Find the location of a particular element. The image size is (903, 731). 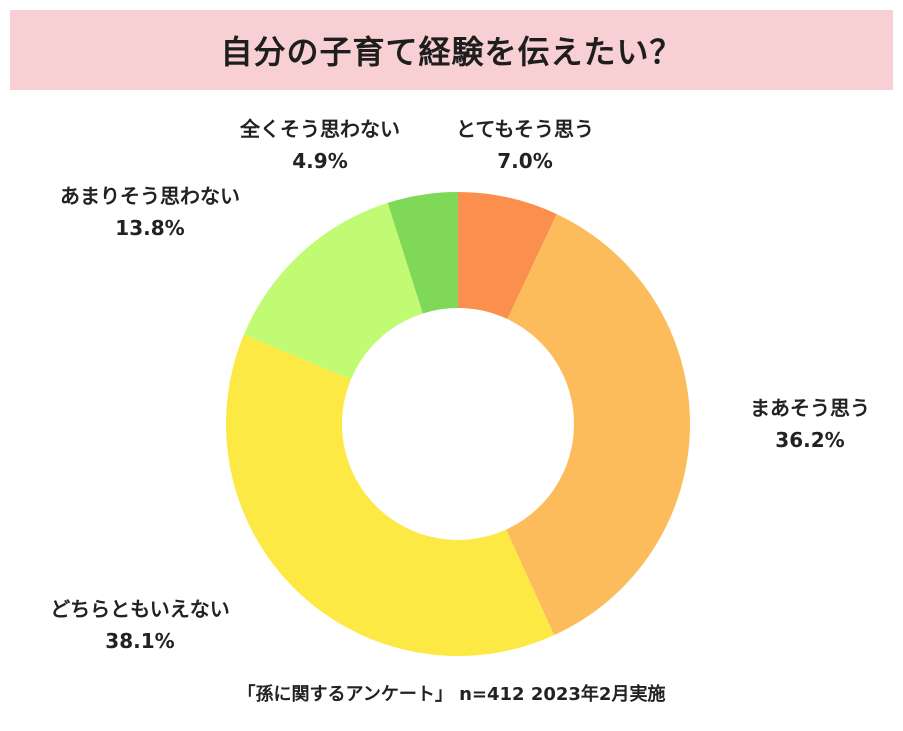

slice-label-text: まあそう思う is located at coordinates (810, 408).